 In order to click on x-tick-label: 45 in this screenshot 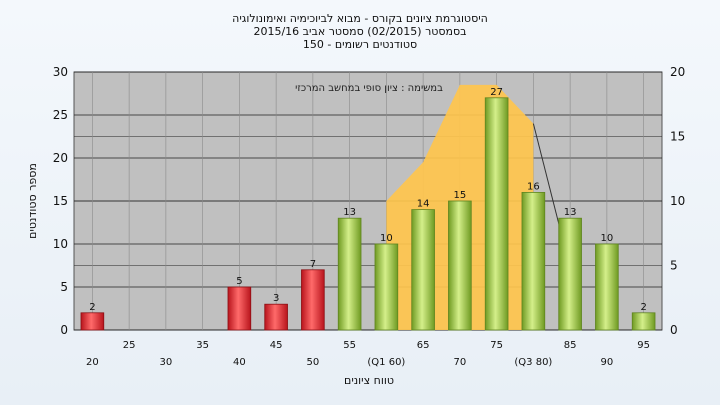, I will do `click(276, 345)`.